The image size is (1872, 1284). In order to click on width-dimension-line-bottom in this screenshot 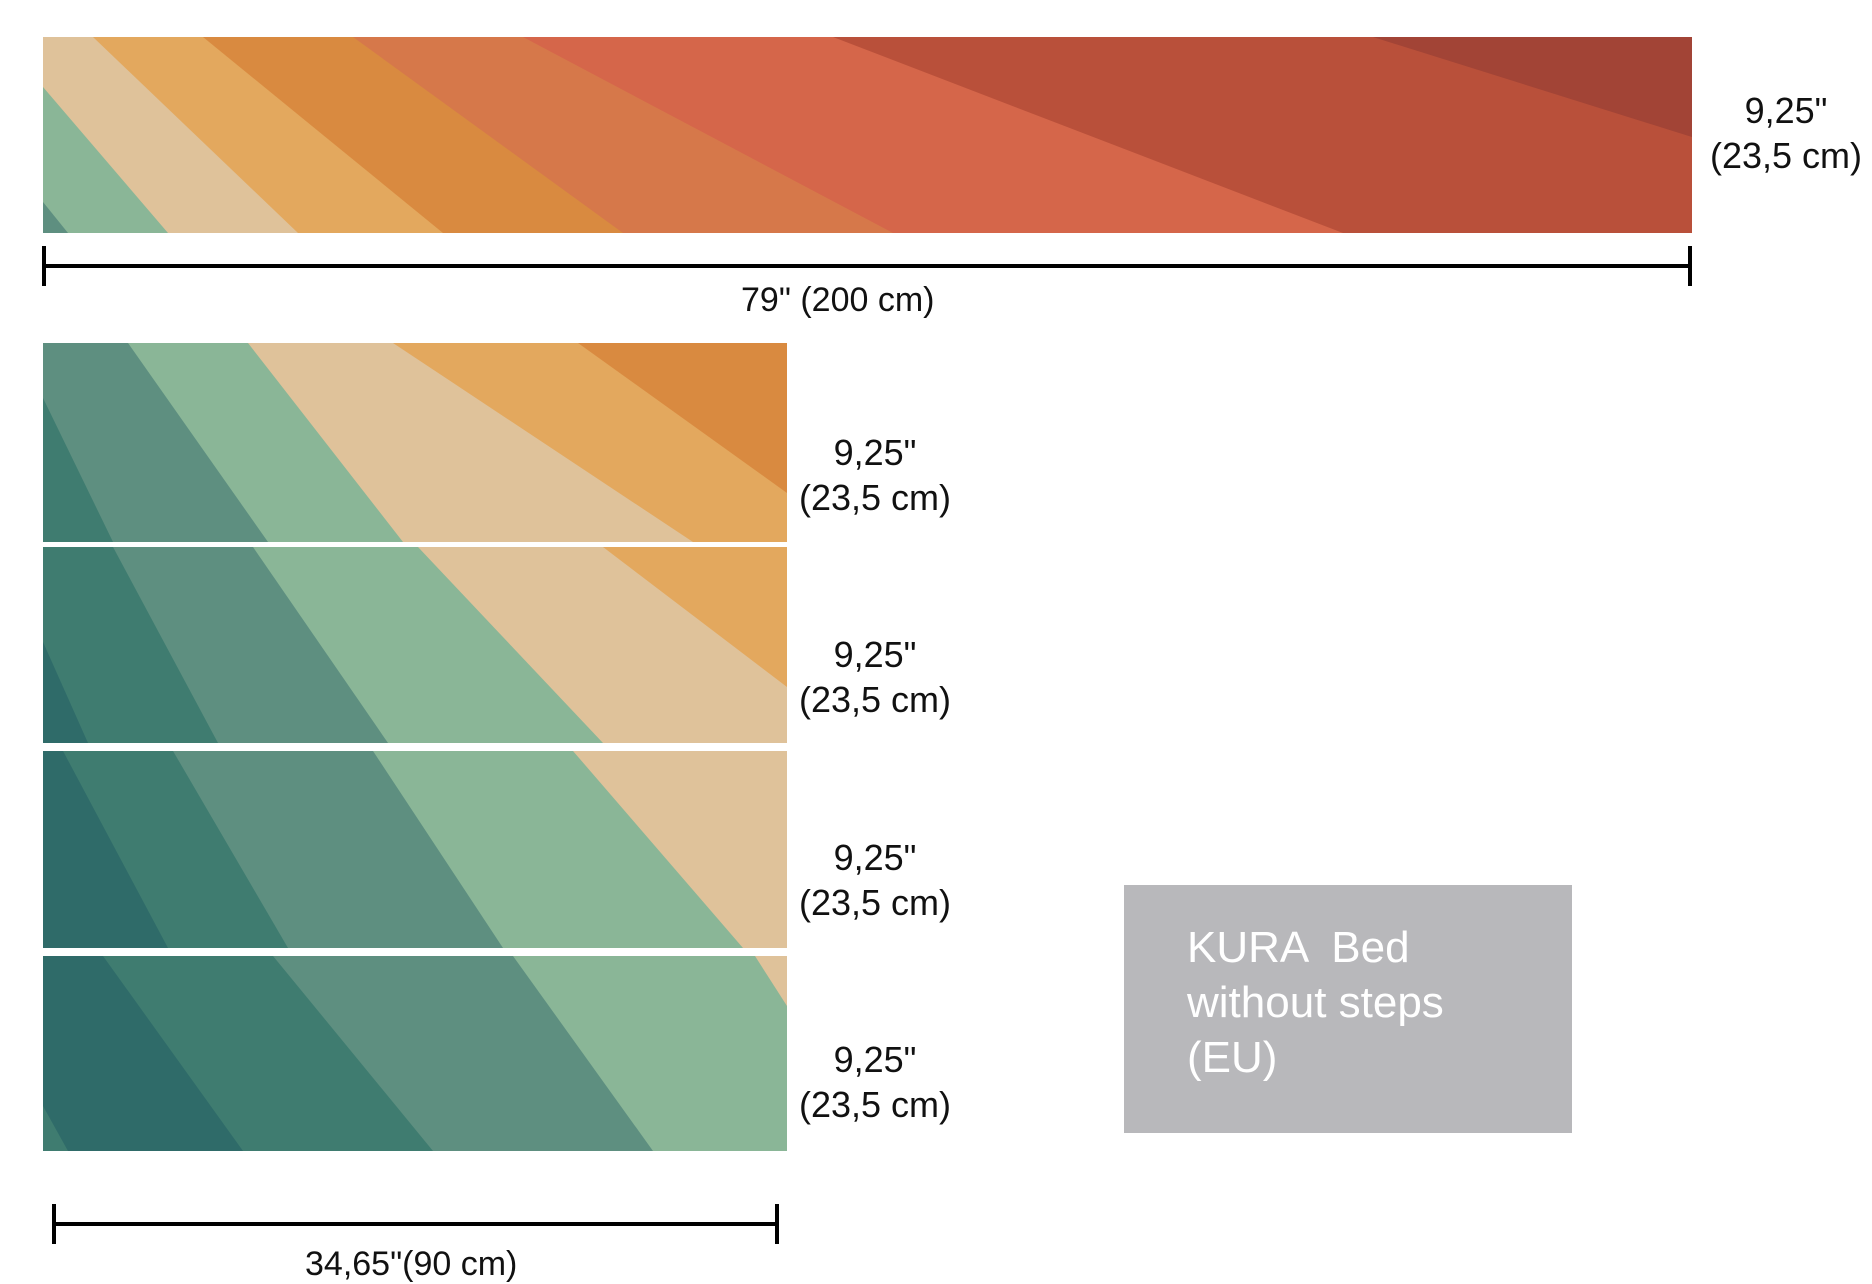, I will do `click(415, 1224)`.